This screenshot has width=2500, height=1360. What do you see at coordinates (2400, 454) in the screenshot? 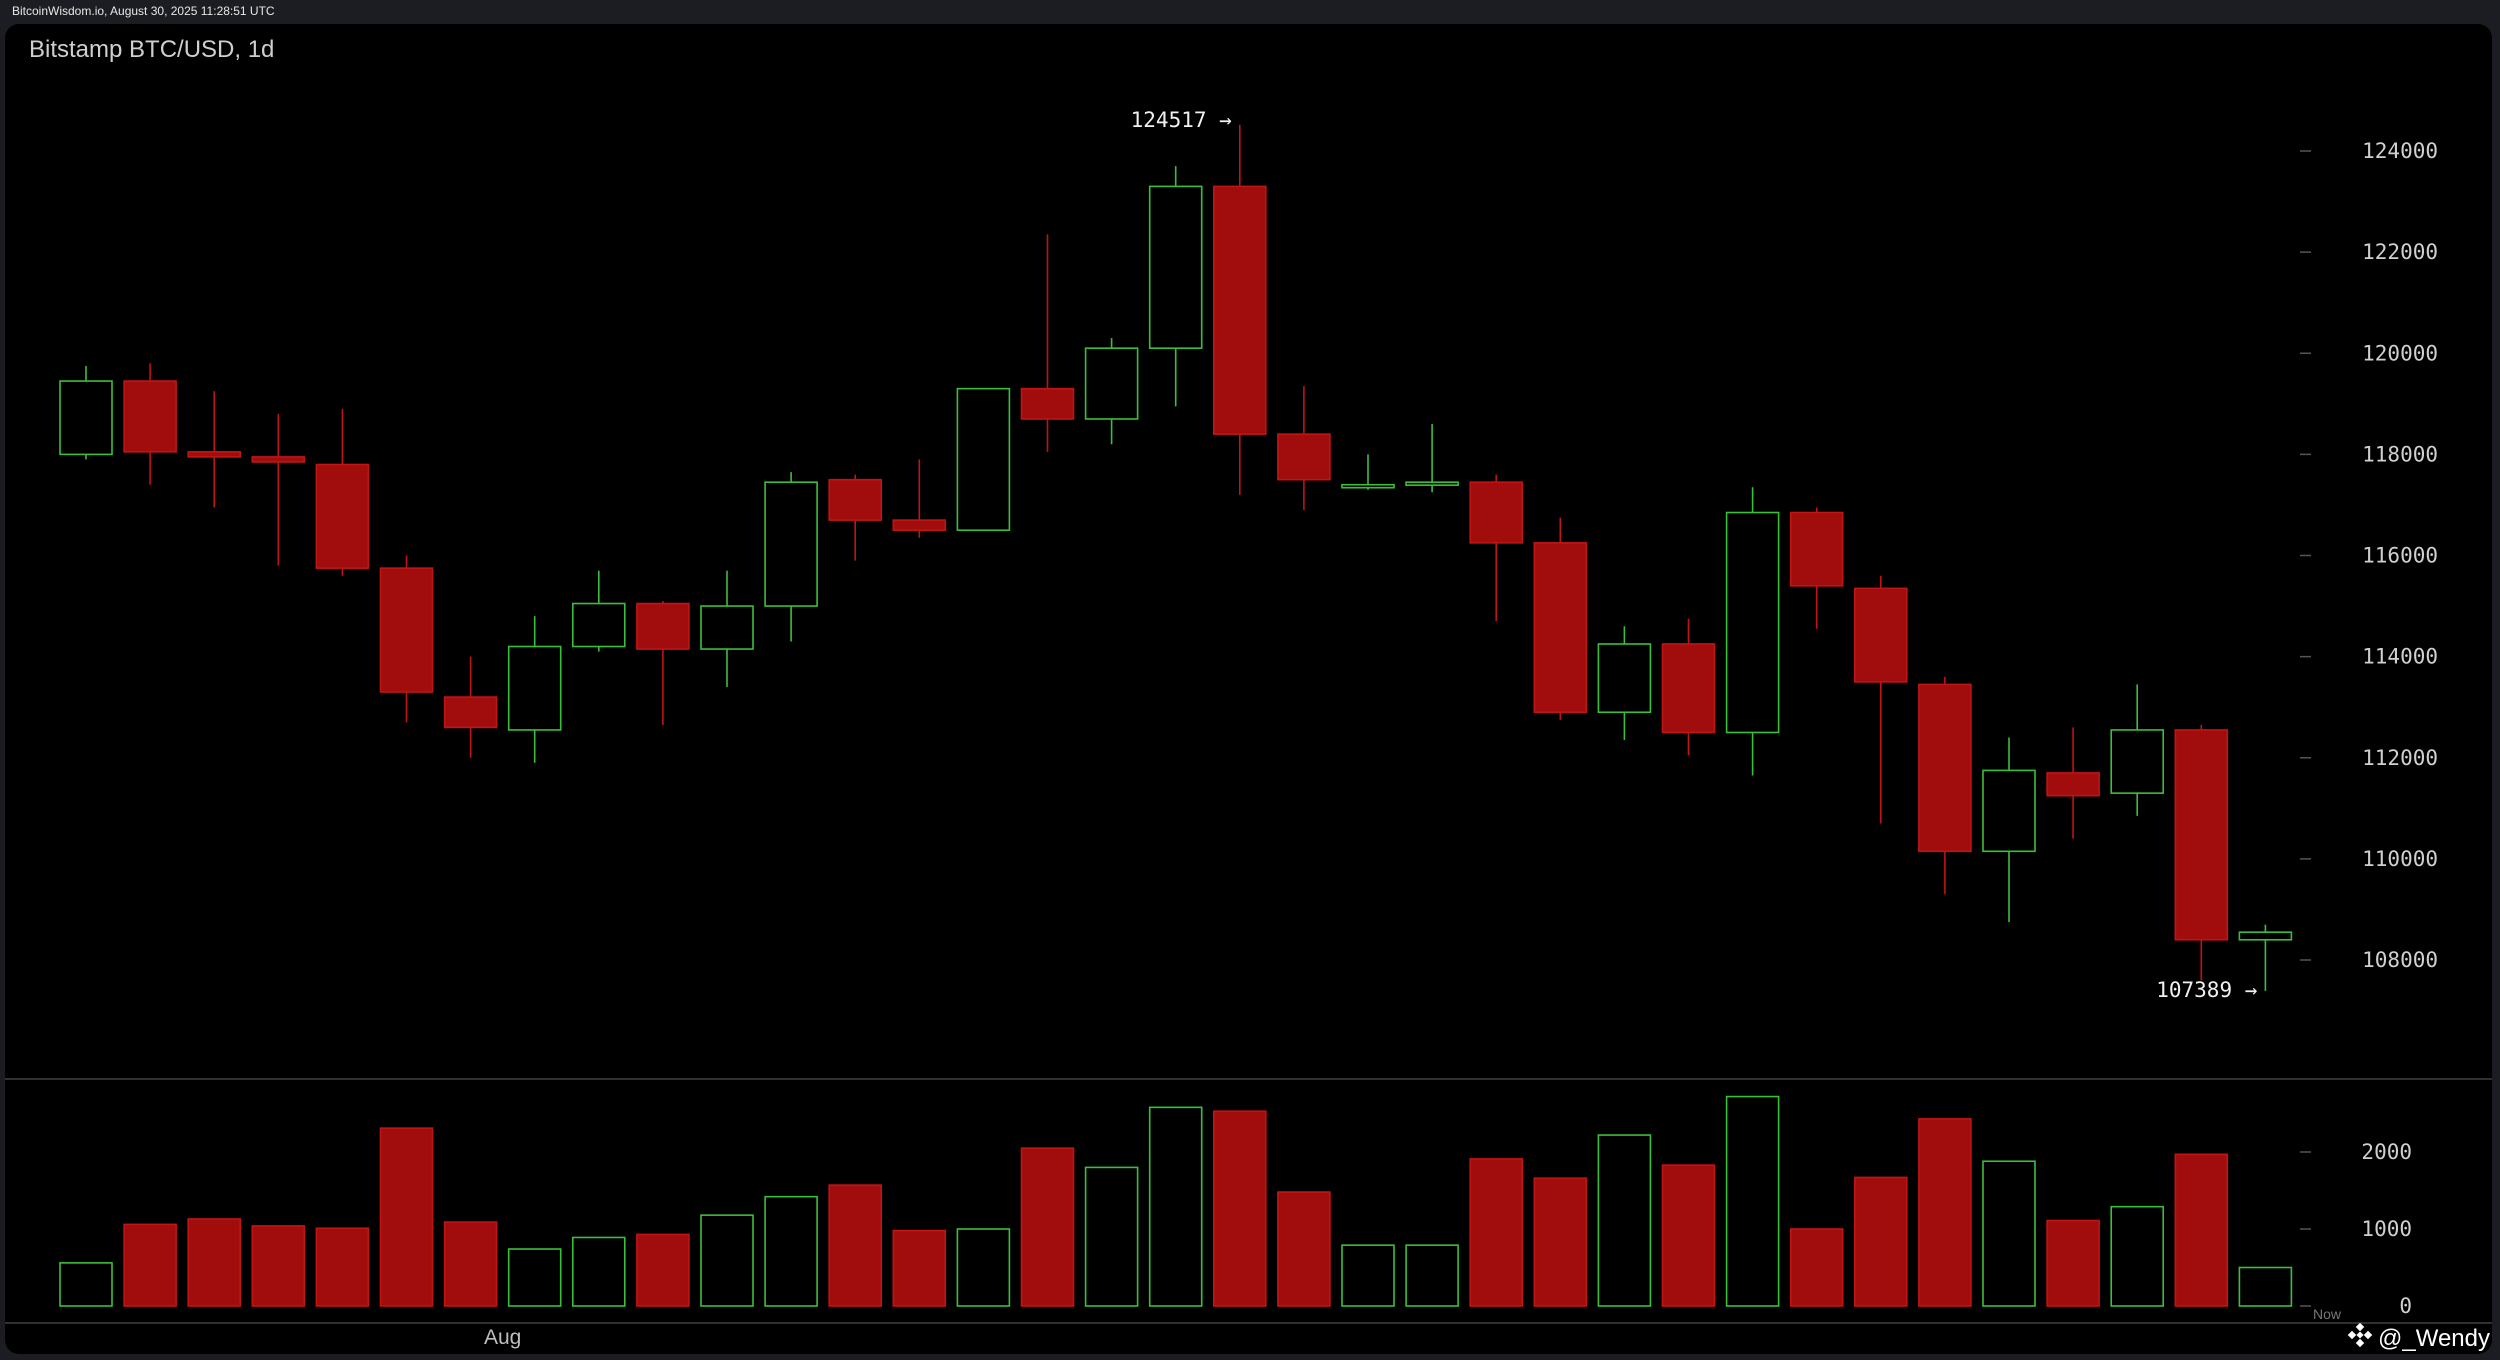
I see `price-tick-label: 118000` at bounding box center [2400, 454].